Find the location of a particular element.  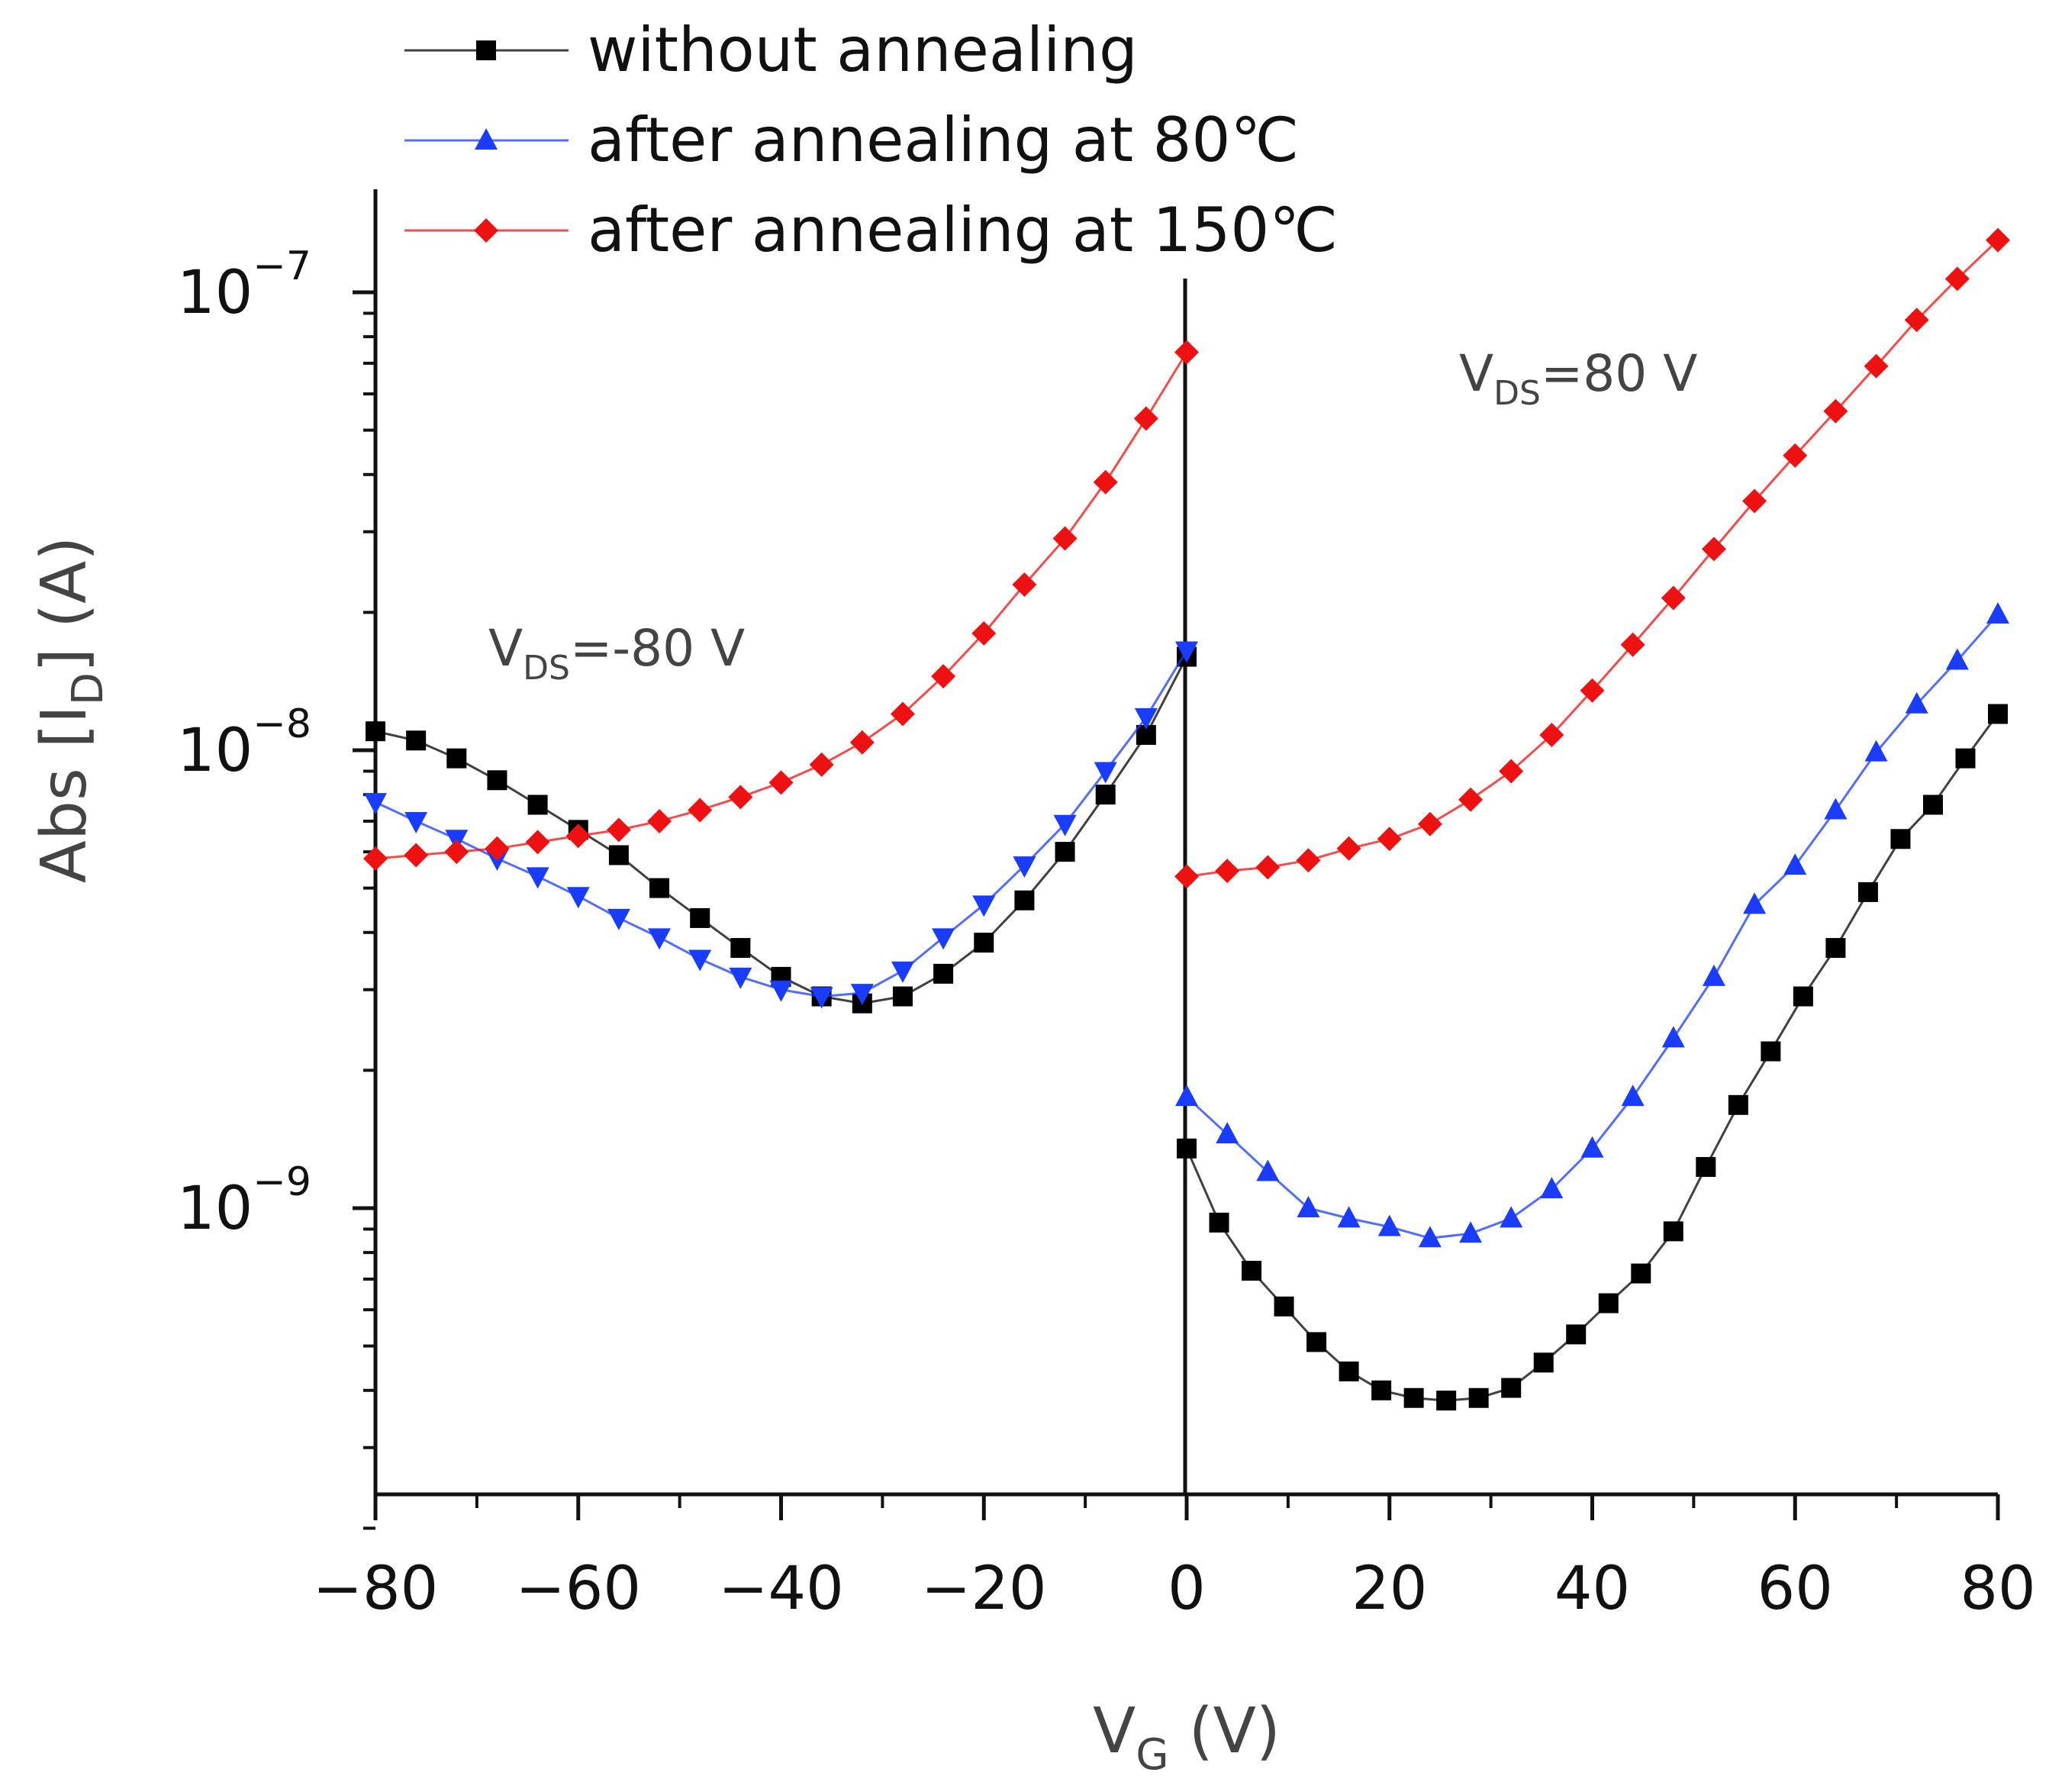

legend-entry: after annealing at 80℃ is located at coordinates (851, 141).